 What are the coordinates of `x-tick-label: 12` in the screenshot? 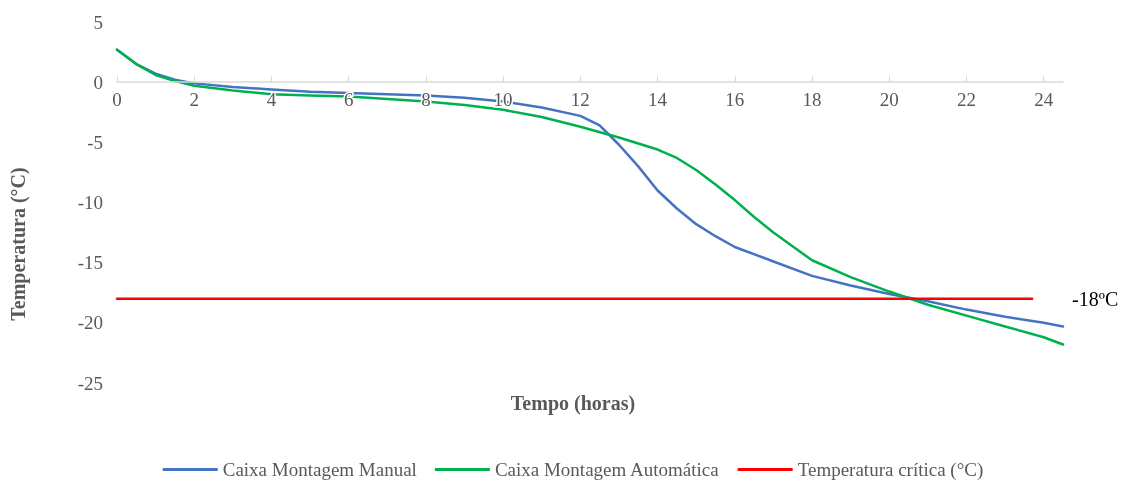 It's located at (580, 100).